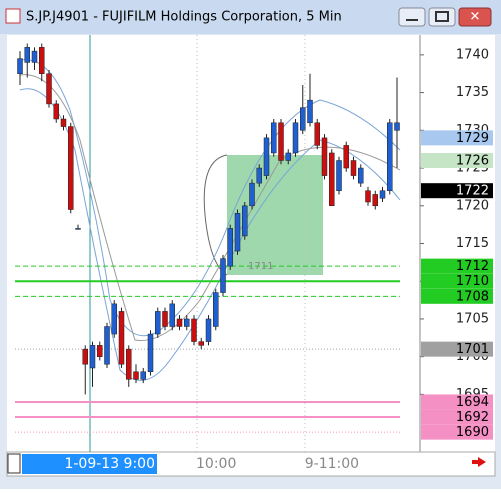  Describe the element at coordinates (472, 138) in the screenshot. I see `price-box-label: 1729` at that location.